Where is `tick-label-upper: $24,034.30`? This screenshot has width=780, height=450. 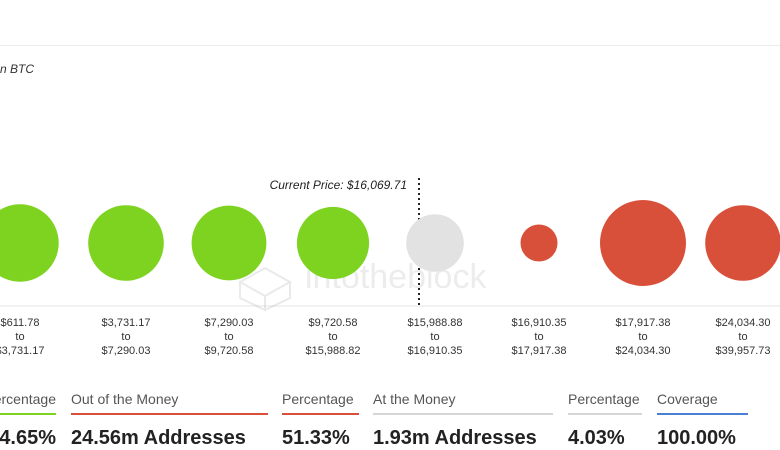 tick-label-upper: $24,034.30 is located at coordinates (642, 351).